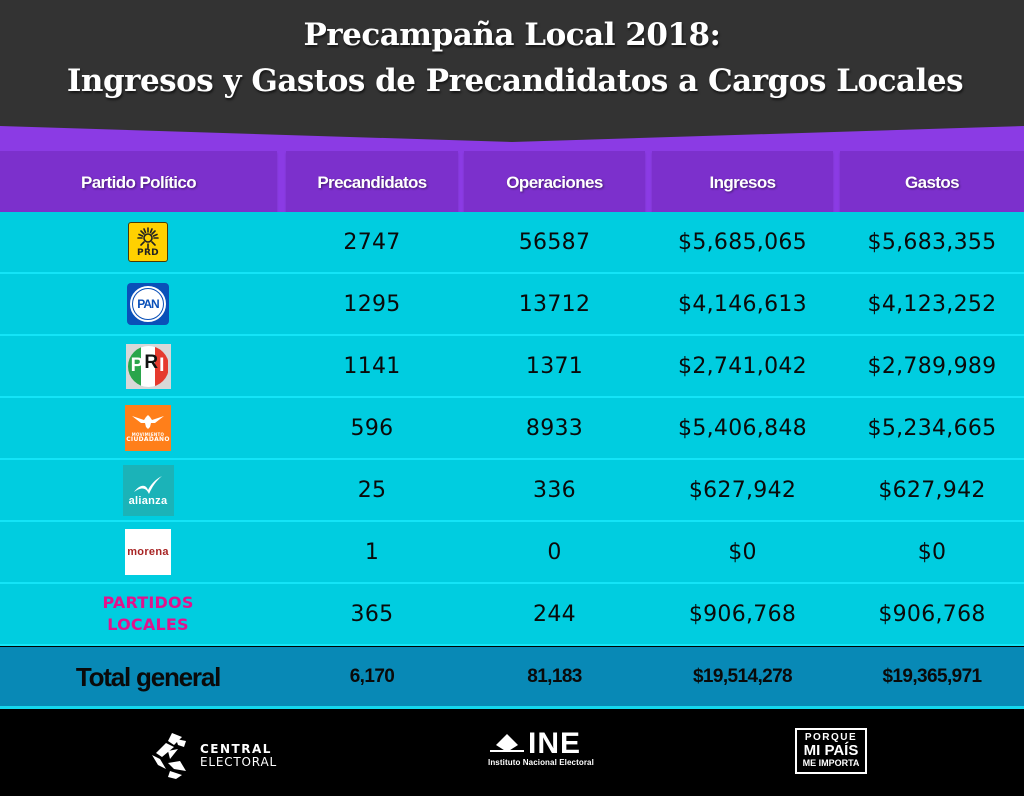 The height and width of the screenshot is (796, 1024). I want to click on gastos-cell: $5,234,665, so click(932, 428).